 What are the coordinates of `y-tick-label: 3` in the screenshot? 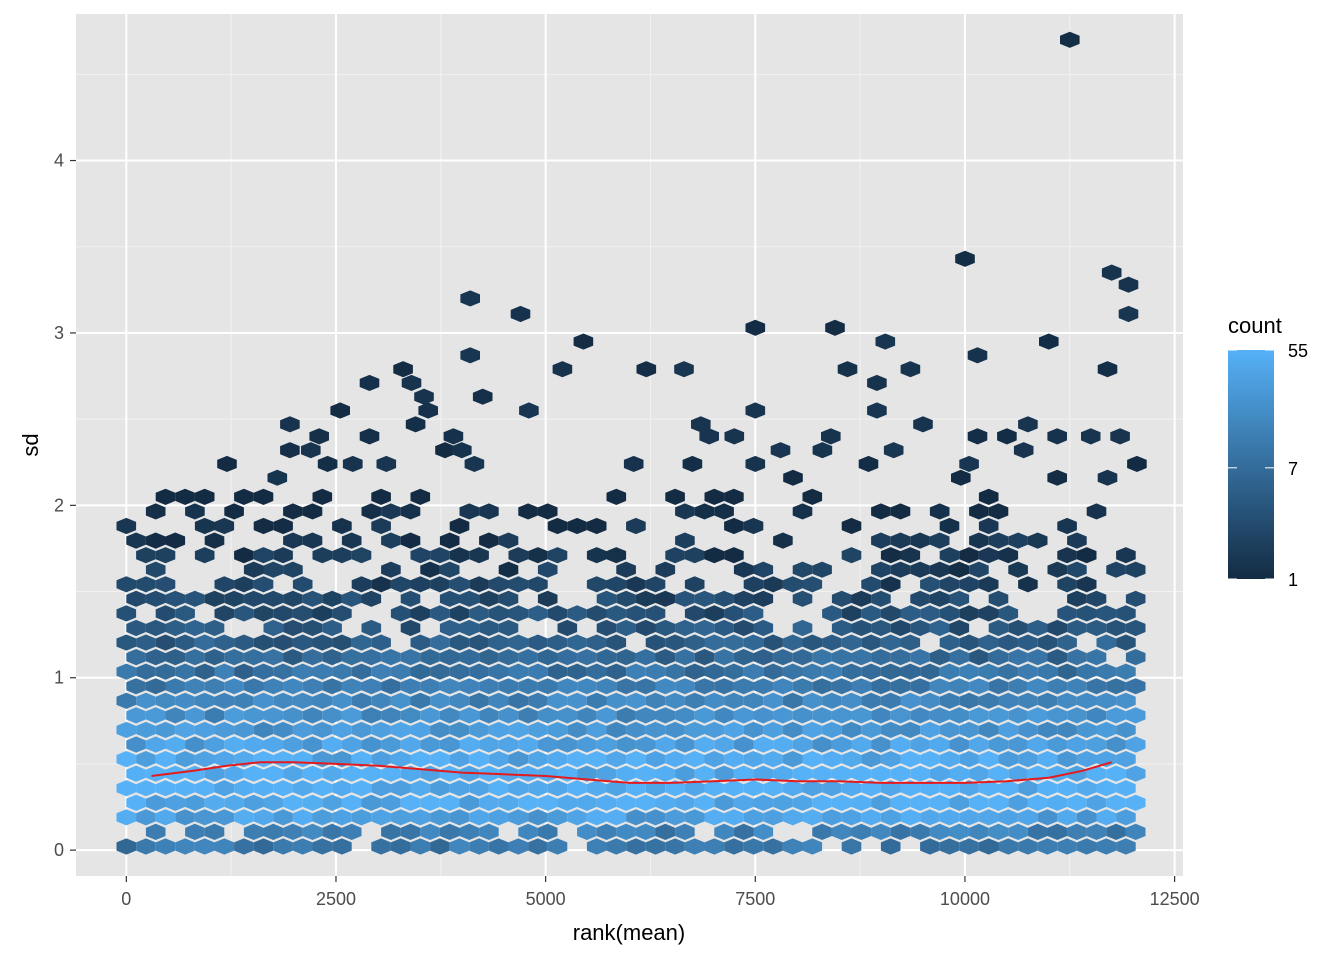 It's located at (59, 333).